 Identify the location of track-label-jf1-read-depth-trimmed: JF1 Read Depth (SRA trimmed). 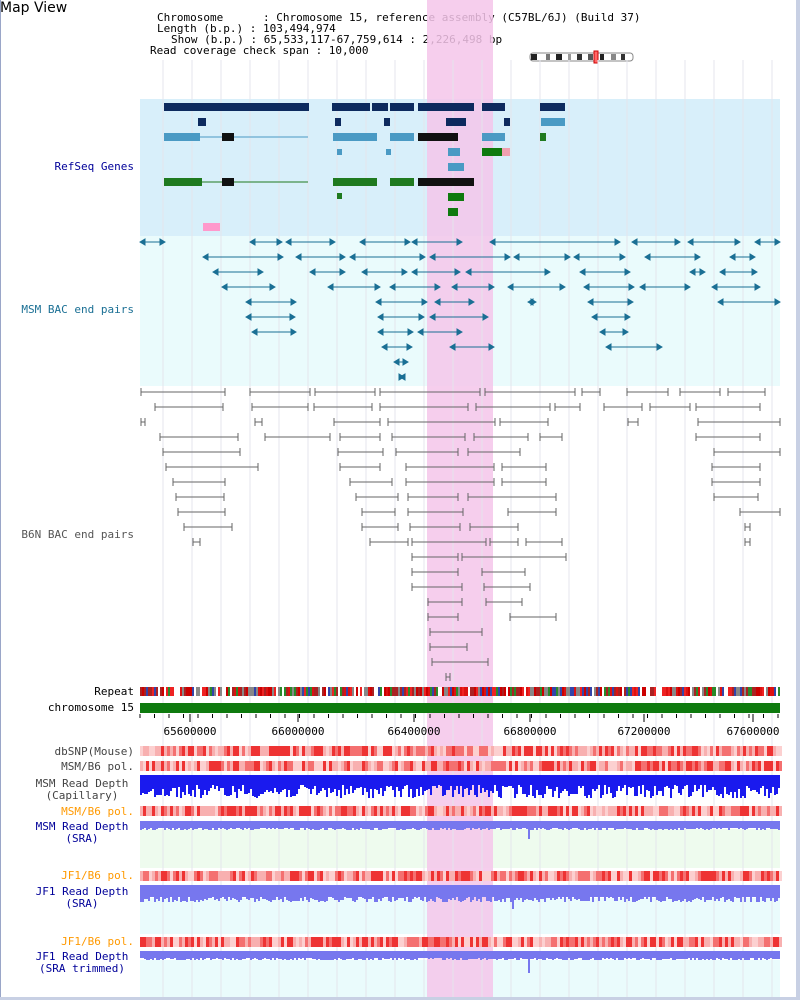
(82, 962).